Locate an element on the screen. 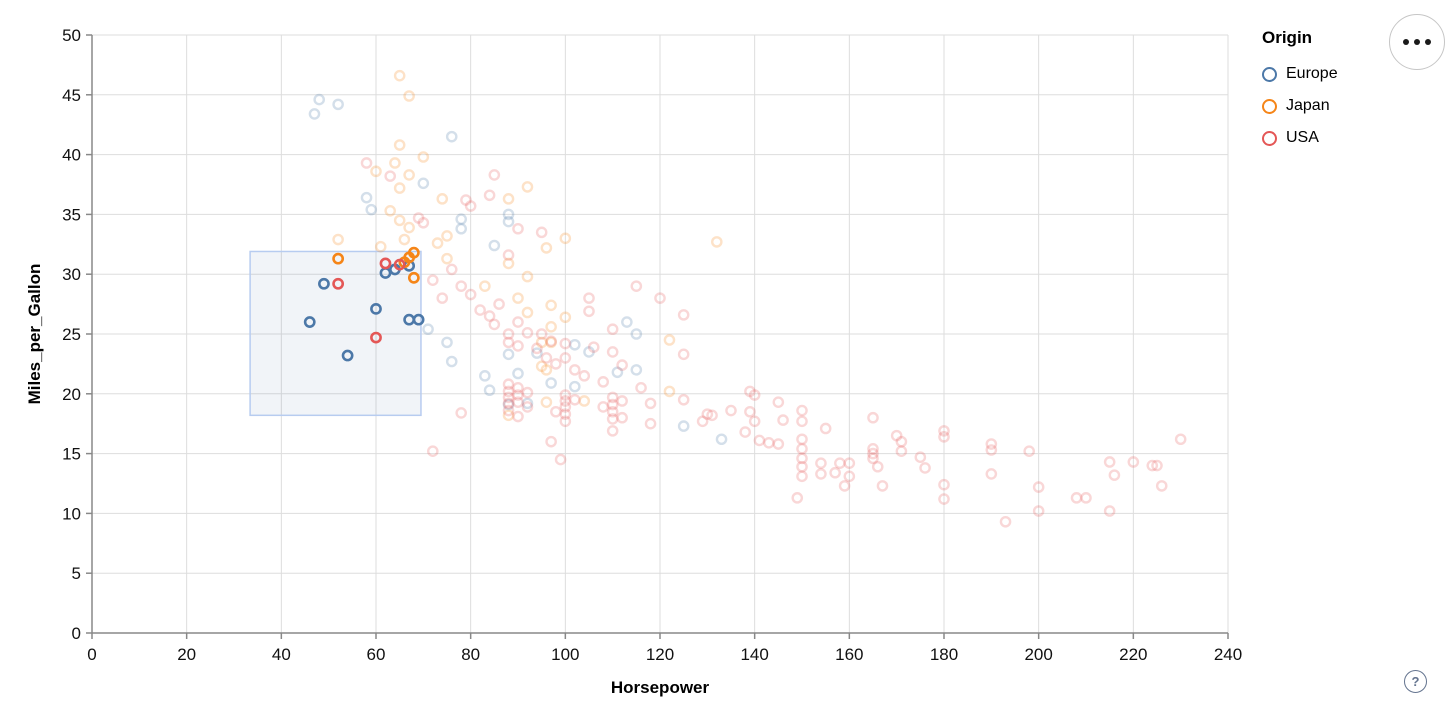  legend-item-usa: USA is located at coordinates (1300, 138).